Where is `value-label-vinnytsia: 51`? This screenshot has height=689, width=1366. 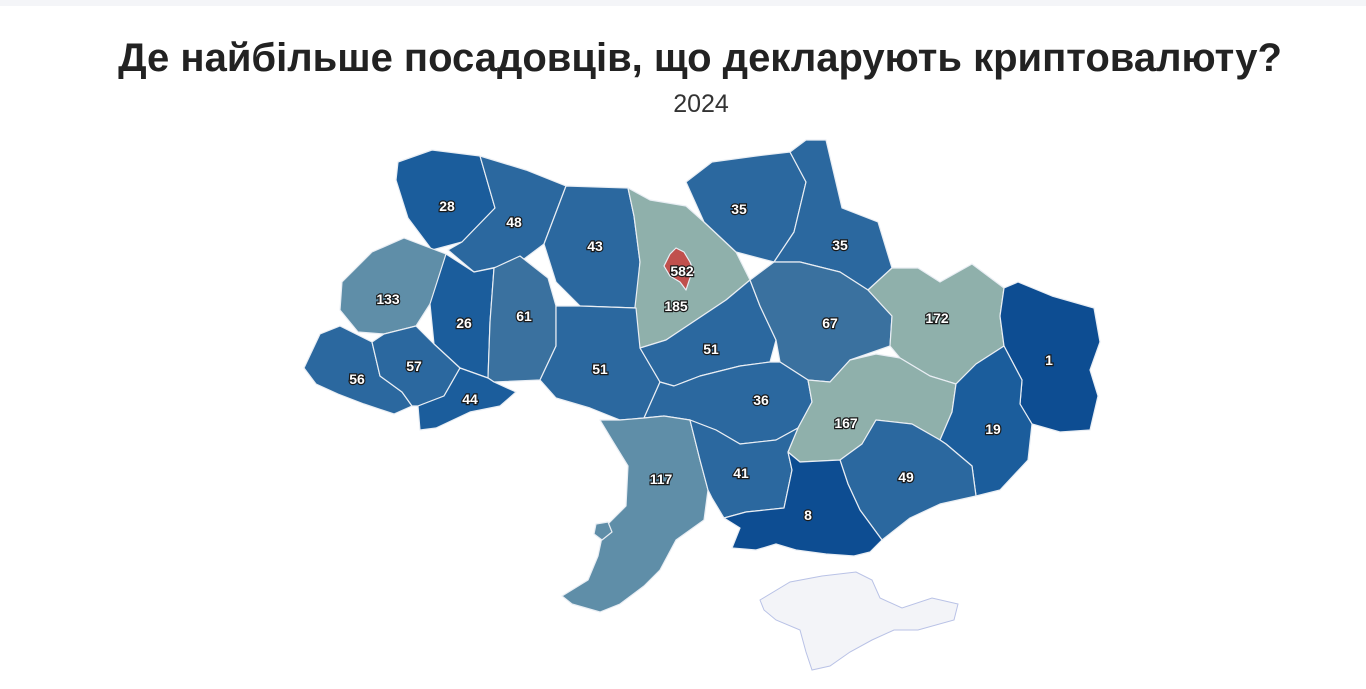 value-label-vinnytsia: 51 is located at coordinates (600, 369).